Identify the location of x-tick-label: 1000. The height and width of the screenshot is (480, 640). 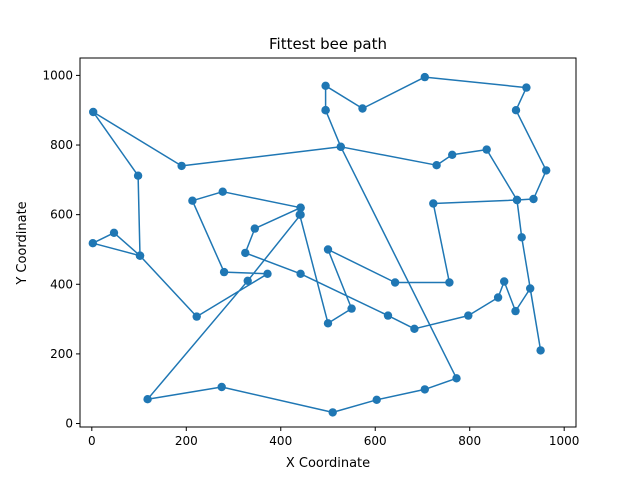
(564, 441).